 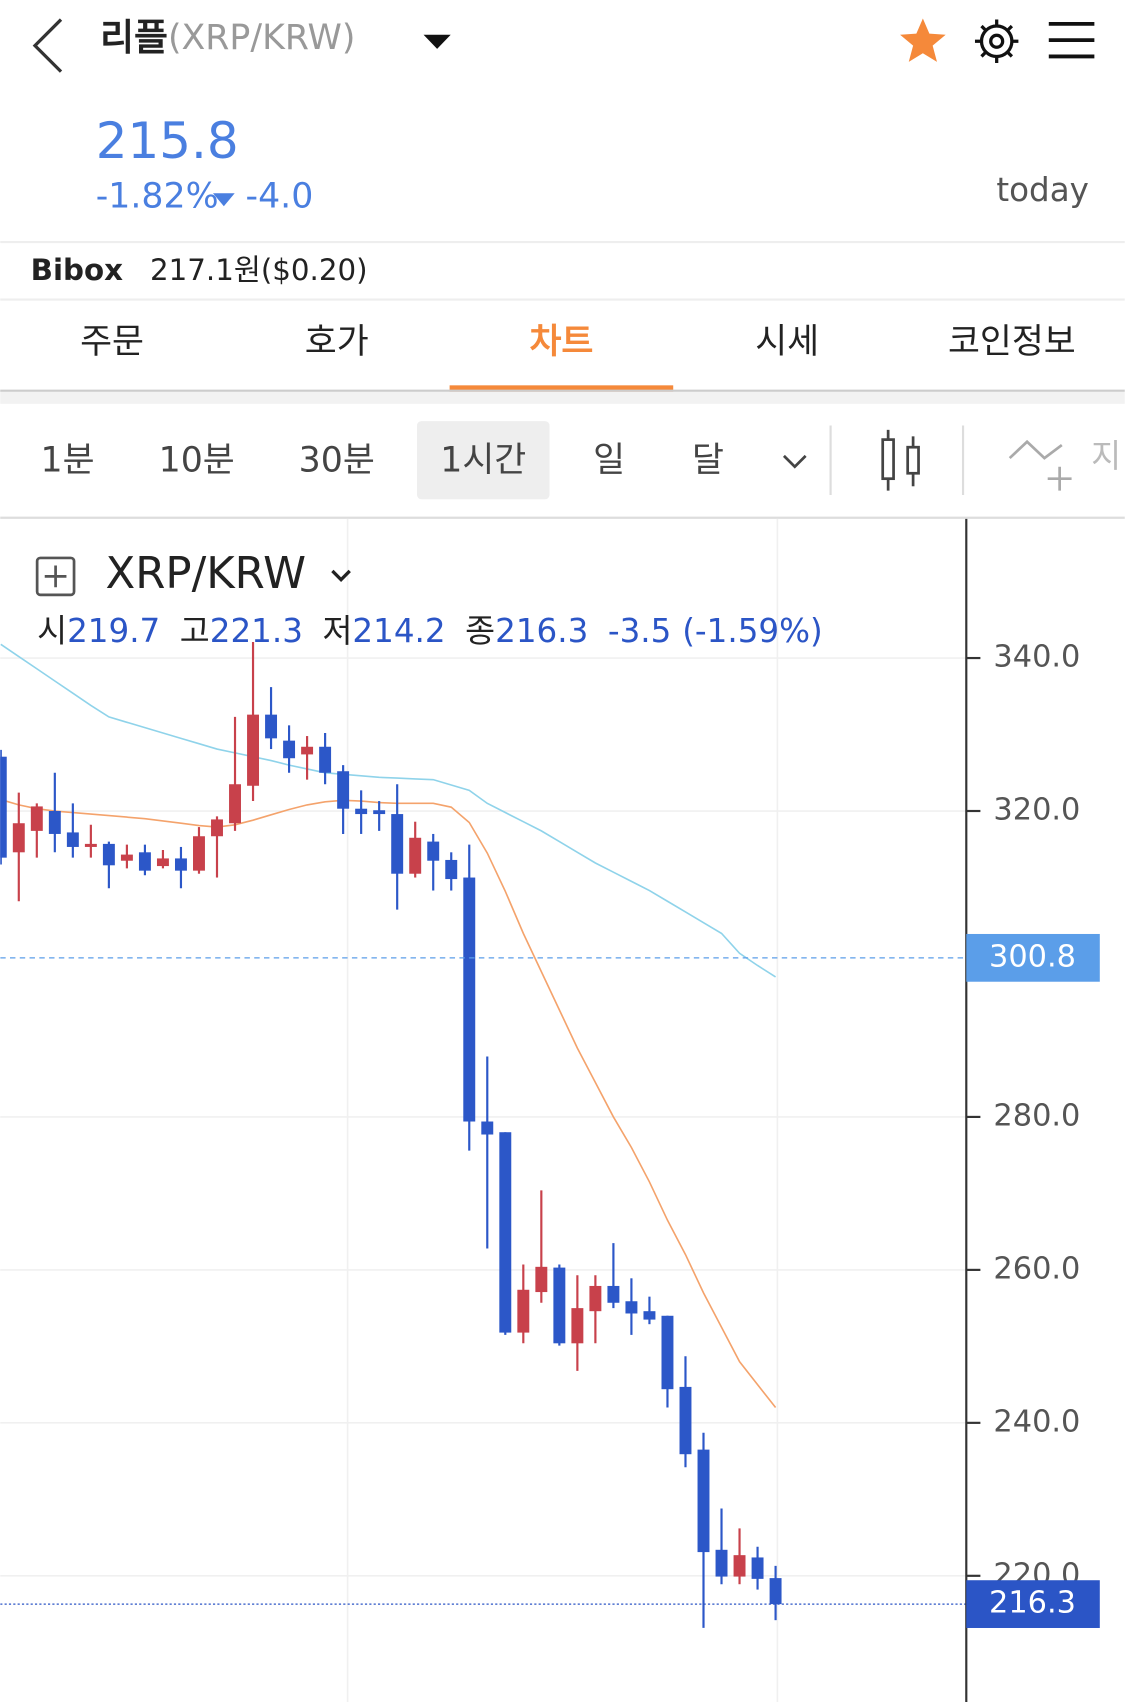 I want to click on chart-type-icon, so click(x=900, y=460).